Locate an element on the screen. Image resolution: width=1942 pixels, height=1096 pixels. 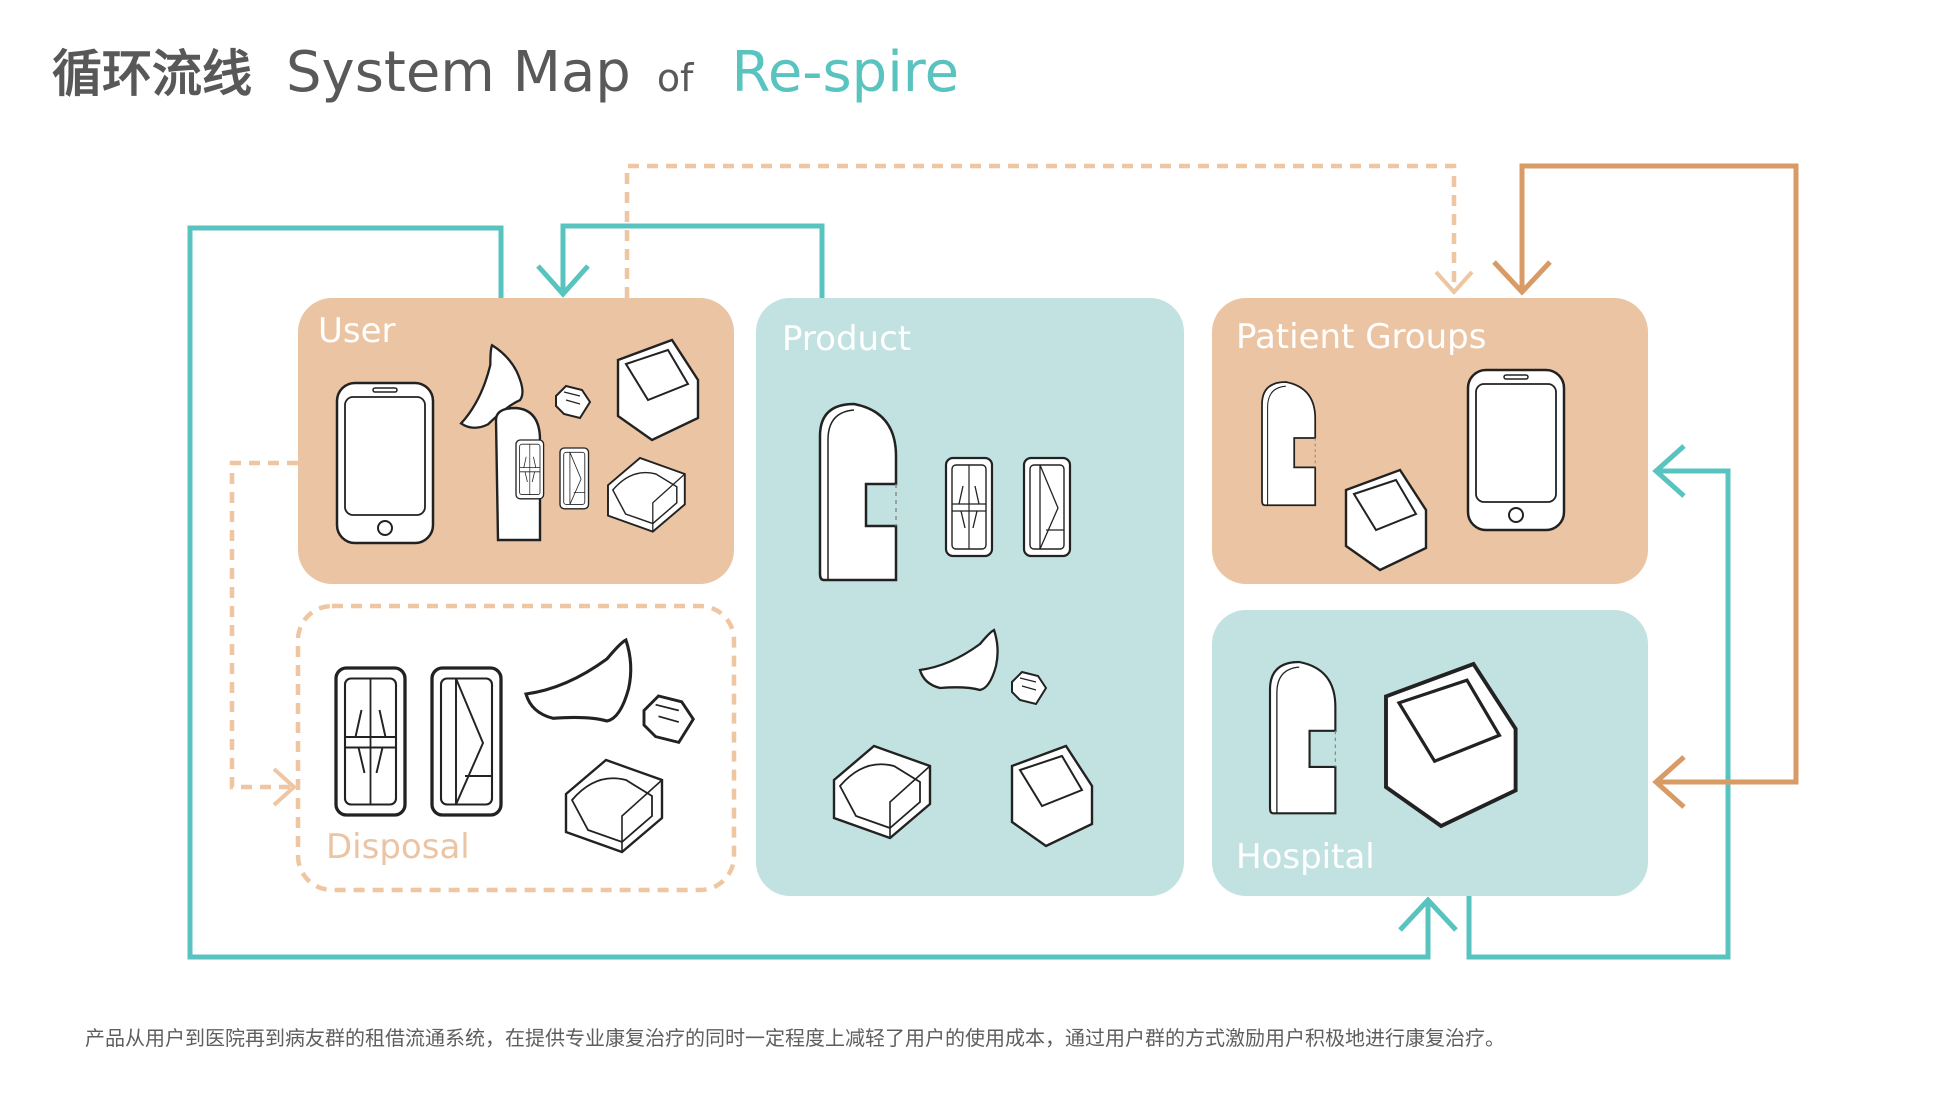
mouthpiece-icon is located at coordinates (578, 680).